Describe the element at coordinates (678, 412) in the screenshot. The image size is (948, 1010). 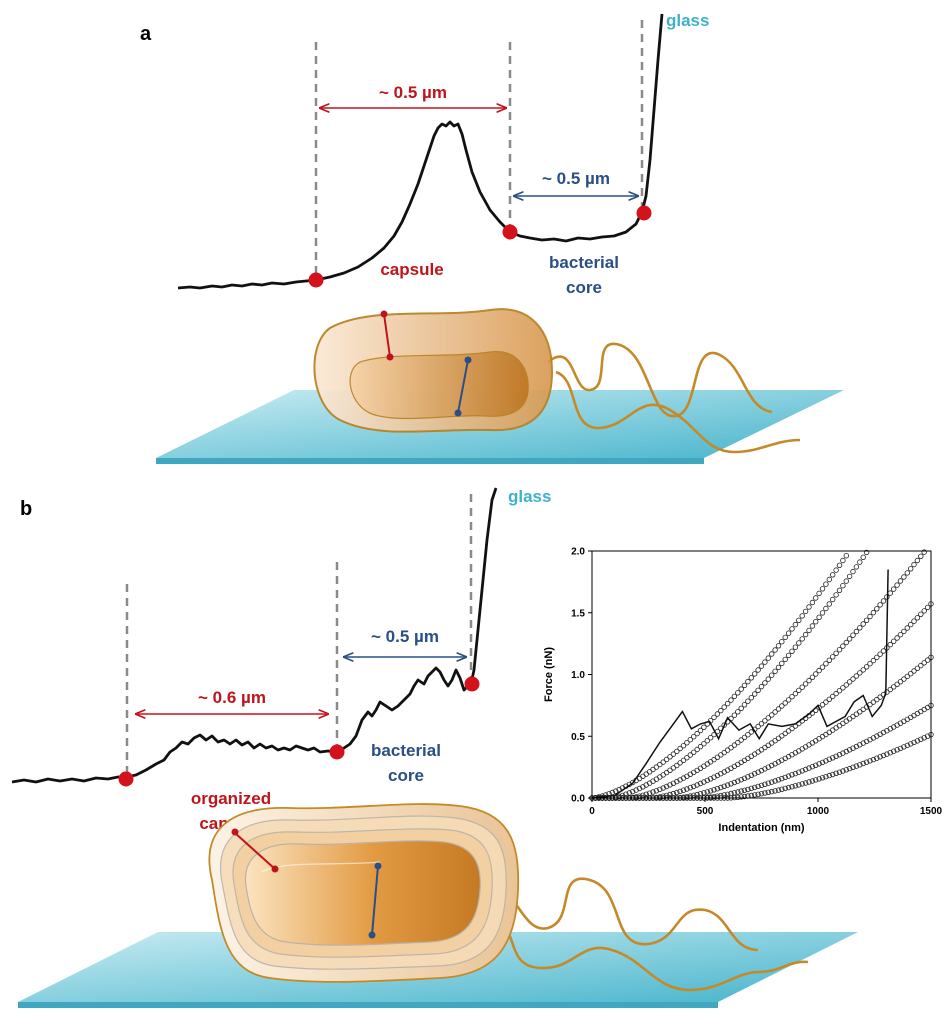
I see `panel-a-flagellum-lower` at that location.